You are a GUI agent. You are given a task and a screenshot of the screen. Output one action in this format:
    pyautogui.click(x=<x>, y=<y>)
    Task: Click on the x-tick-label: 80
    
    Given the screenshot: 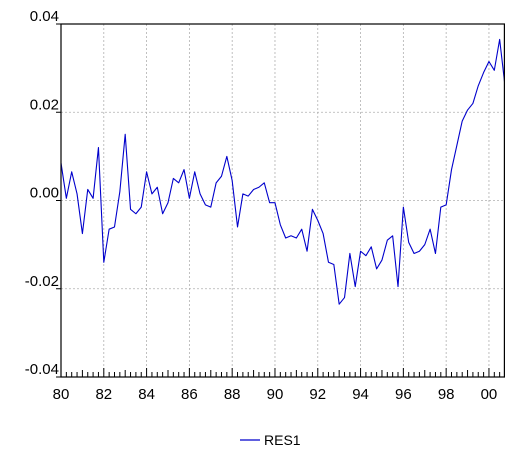 What is the action you would take?
    pyautogui.click(x=61, y=394)
    